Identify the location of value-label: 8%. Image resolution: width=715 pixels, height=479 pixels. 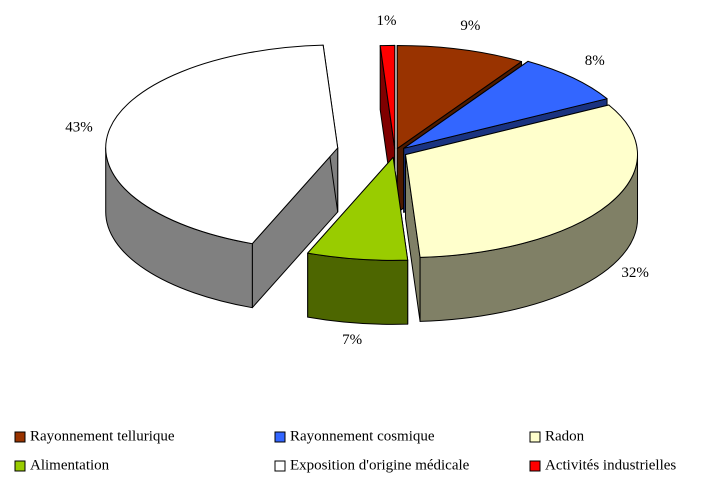
(595, 61).